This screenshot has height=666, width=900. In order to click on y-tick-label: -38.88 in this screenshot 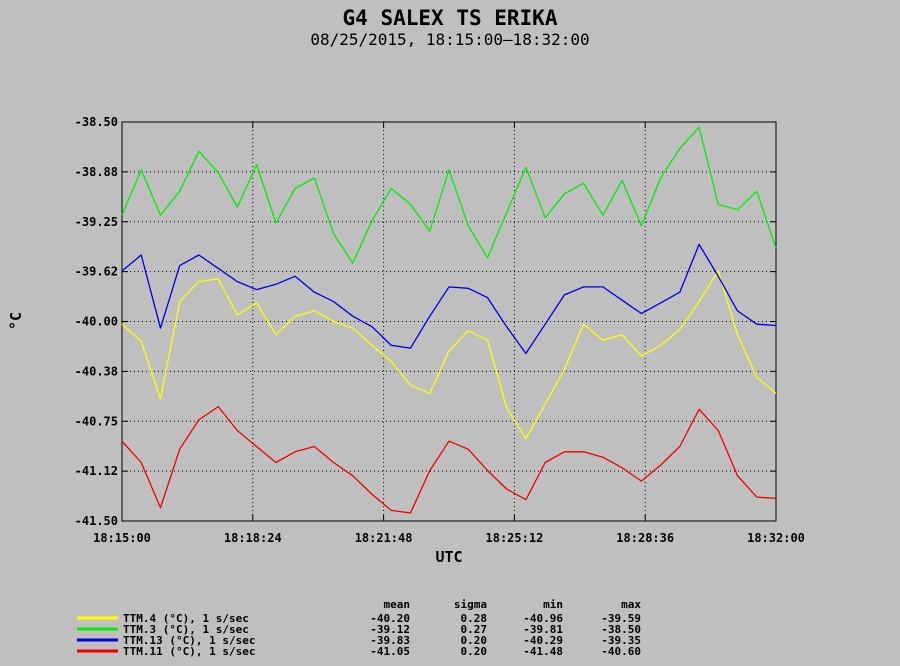, I will do `click(96, 172)`.